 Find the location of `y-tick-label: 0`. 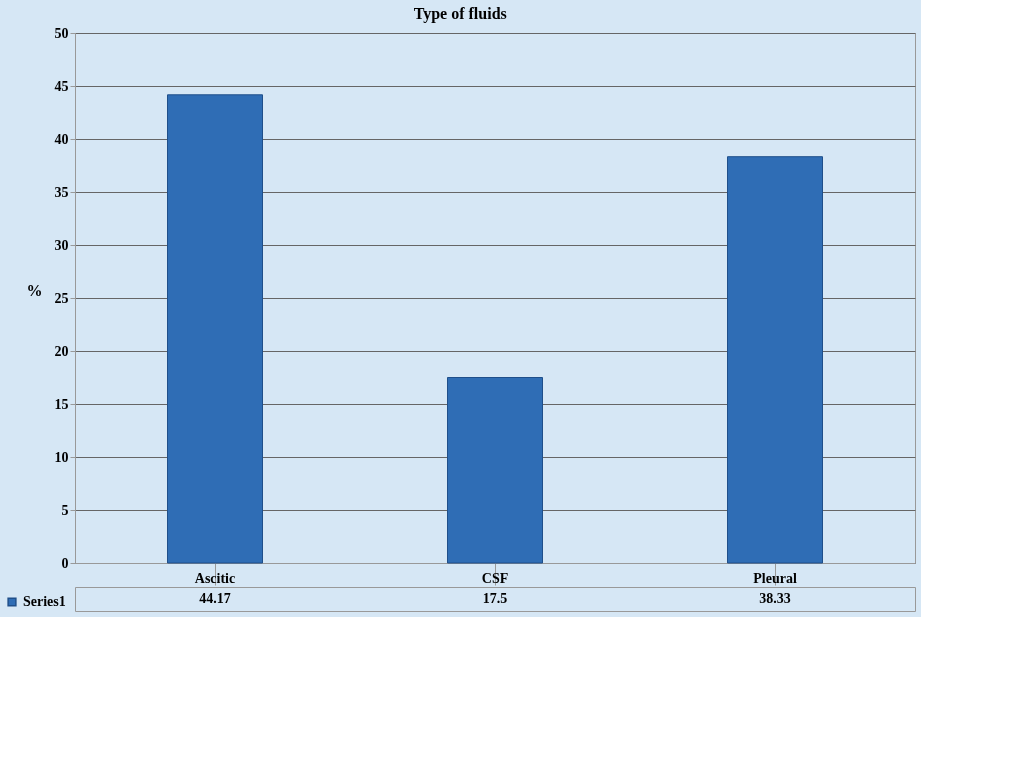

y-tick-label: 0 is located at coordinates (65, 563).